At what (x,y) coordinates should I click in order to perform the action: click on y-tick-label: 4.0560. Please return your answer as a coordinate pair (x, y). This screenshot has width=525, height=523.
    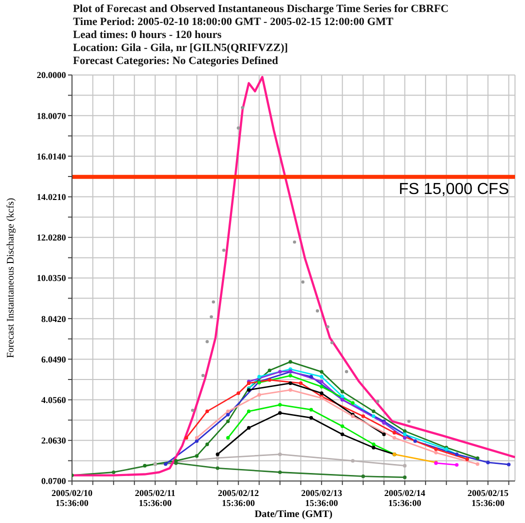
    Looking at the image, I should click on (53, 399).